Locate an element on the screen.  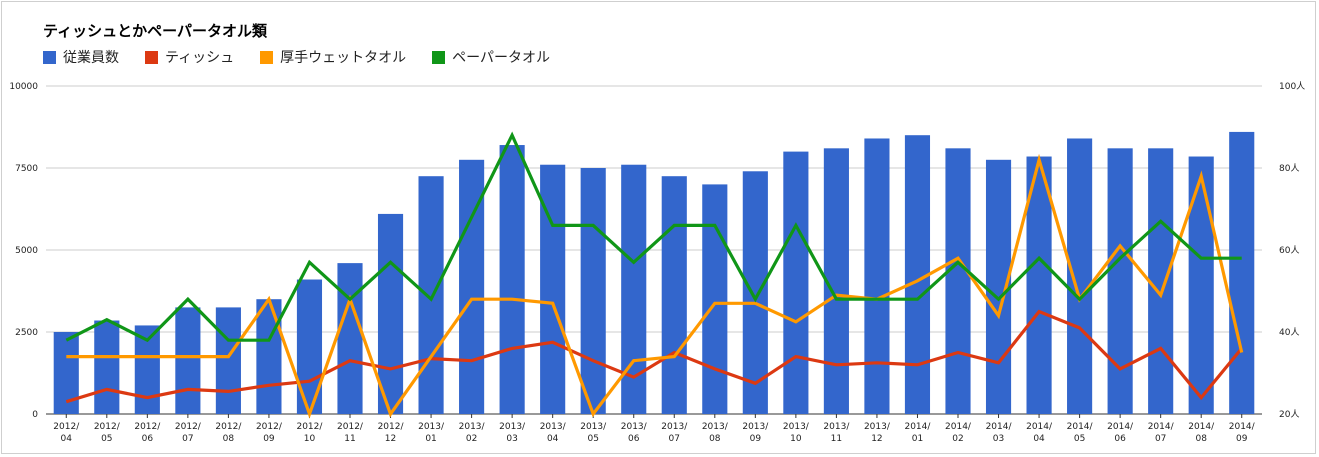
x-tick-label: 12 is located at coordinates (390, 439).